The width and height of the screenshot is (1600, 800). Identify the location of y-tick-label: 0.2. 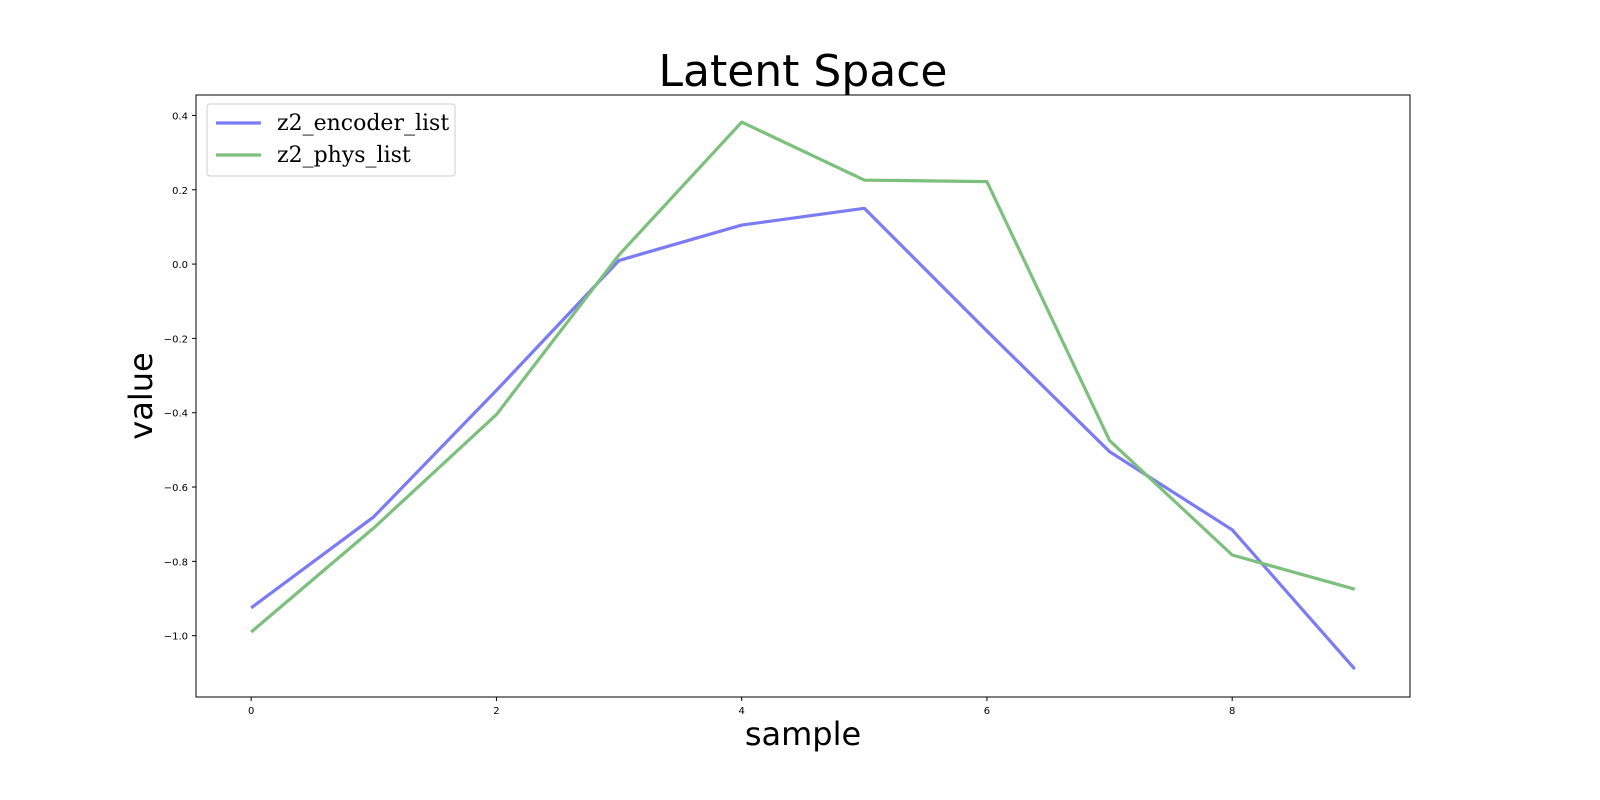
(180, 191).